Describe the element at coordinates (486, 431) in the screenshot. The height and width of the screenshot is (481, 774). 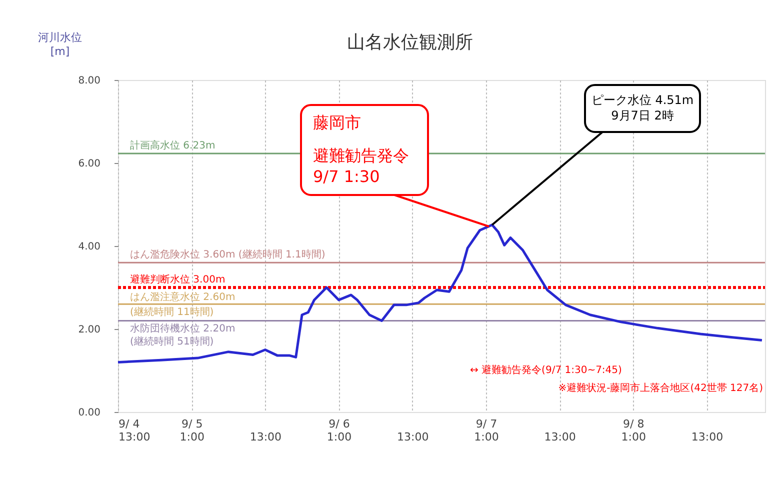
I see `x-tick-label: 9/ 7 1:00` at that location.